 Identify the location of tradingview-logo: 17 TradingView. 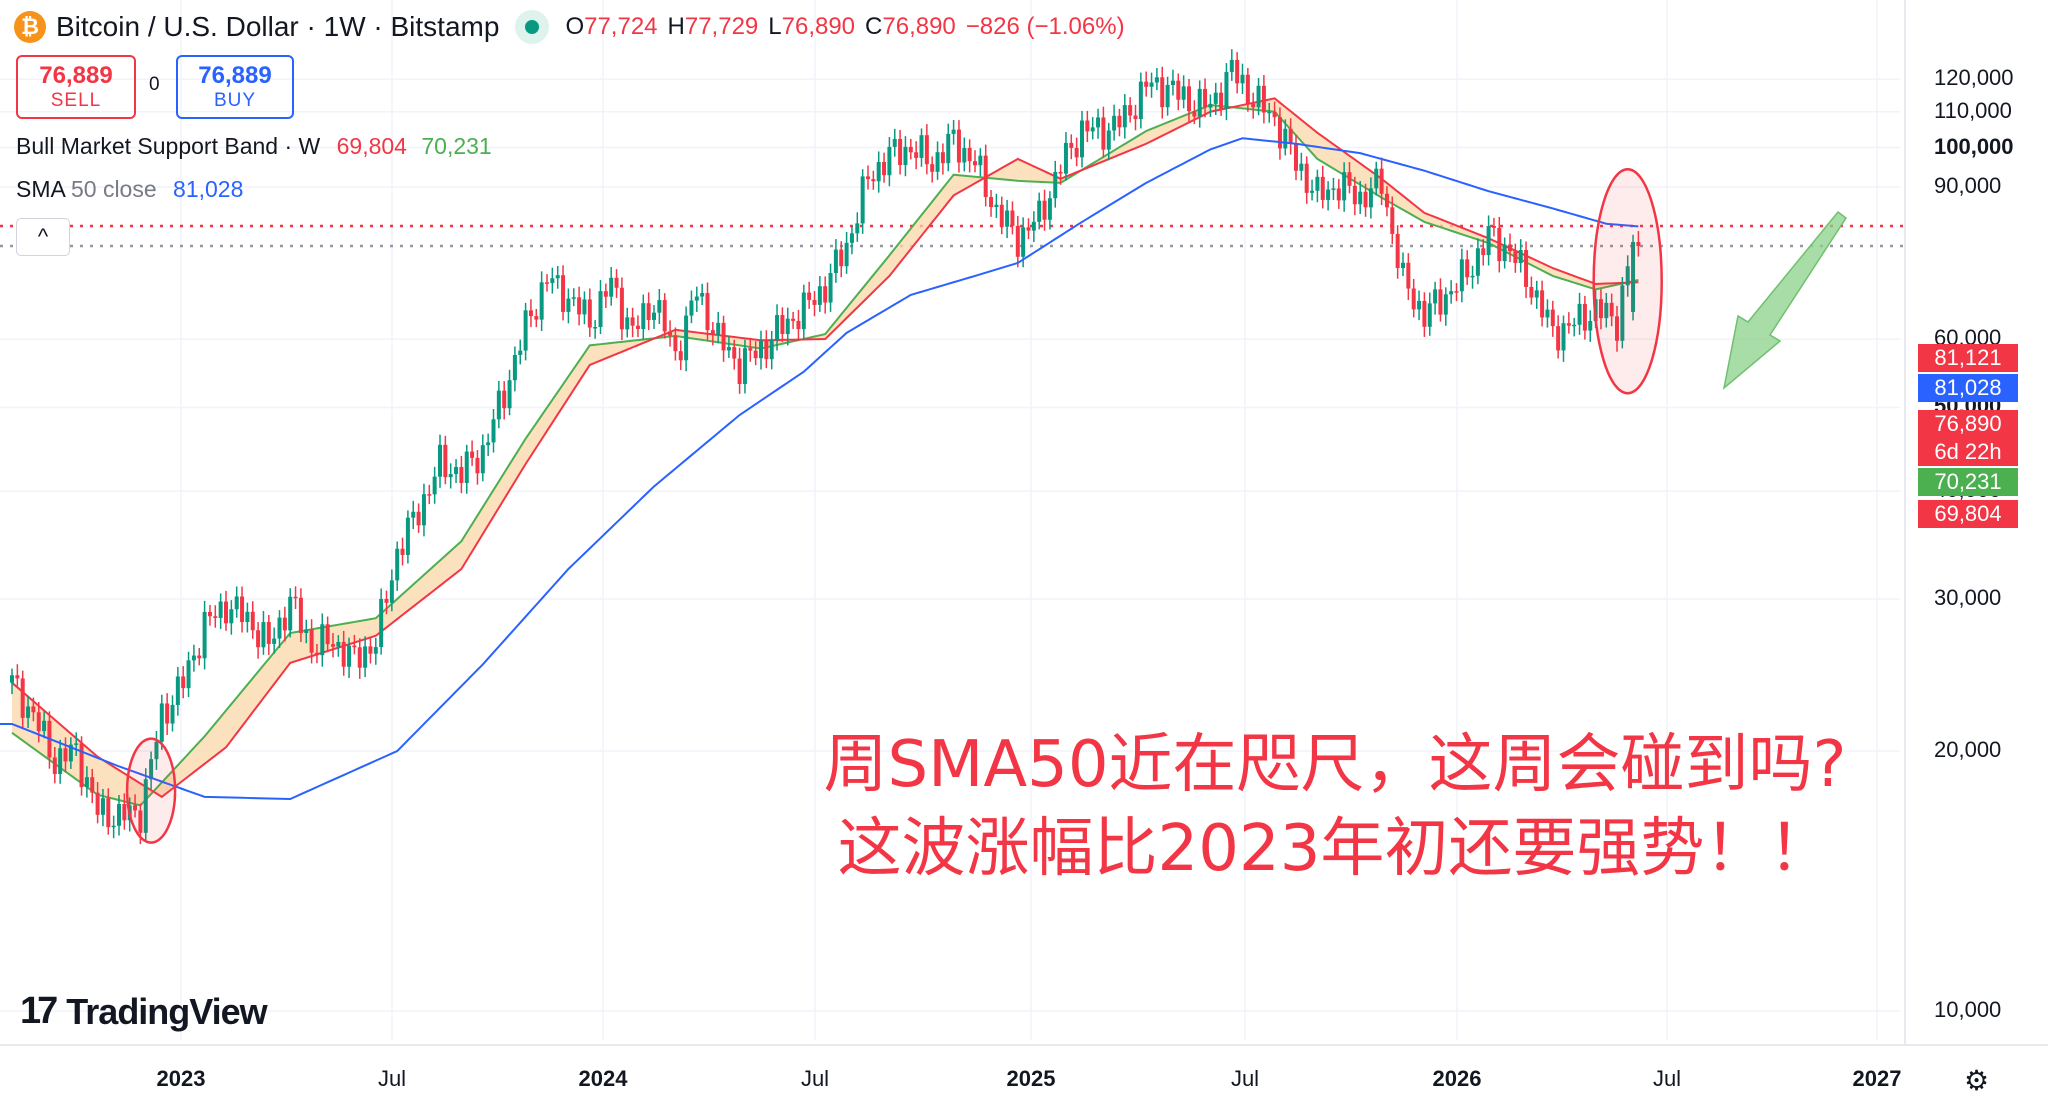
(144, 1011).